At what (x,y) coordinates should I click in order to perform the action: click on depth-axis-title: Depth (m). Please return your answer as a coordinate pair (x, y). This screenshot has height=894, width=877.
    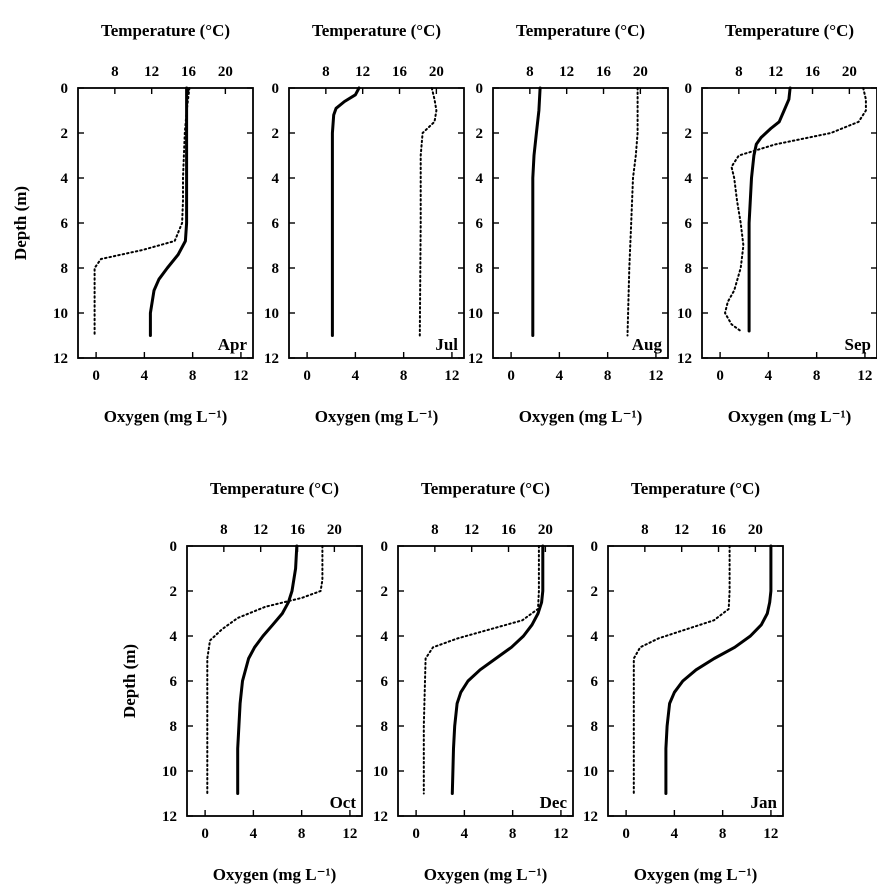
    Looking at the image, I should click on (20, 223).